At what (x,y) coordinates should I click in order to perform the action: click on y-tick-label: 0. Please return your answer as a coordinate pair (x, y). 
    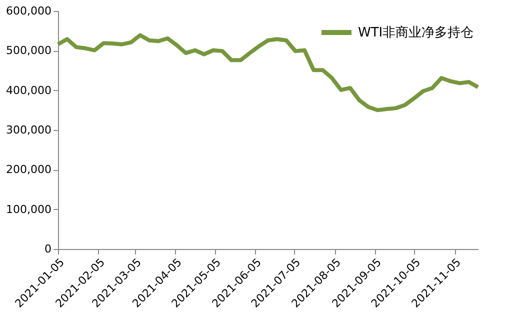
    Looking at the image, I should click on (48, 249).